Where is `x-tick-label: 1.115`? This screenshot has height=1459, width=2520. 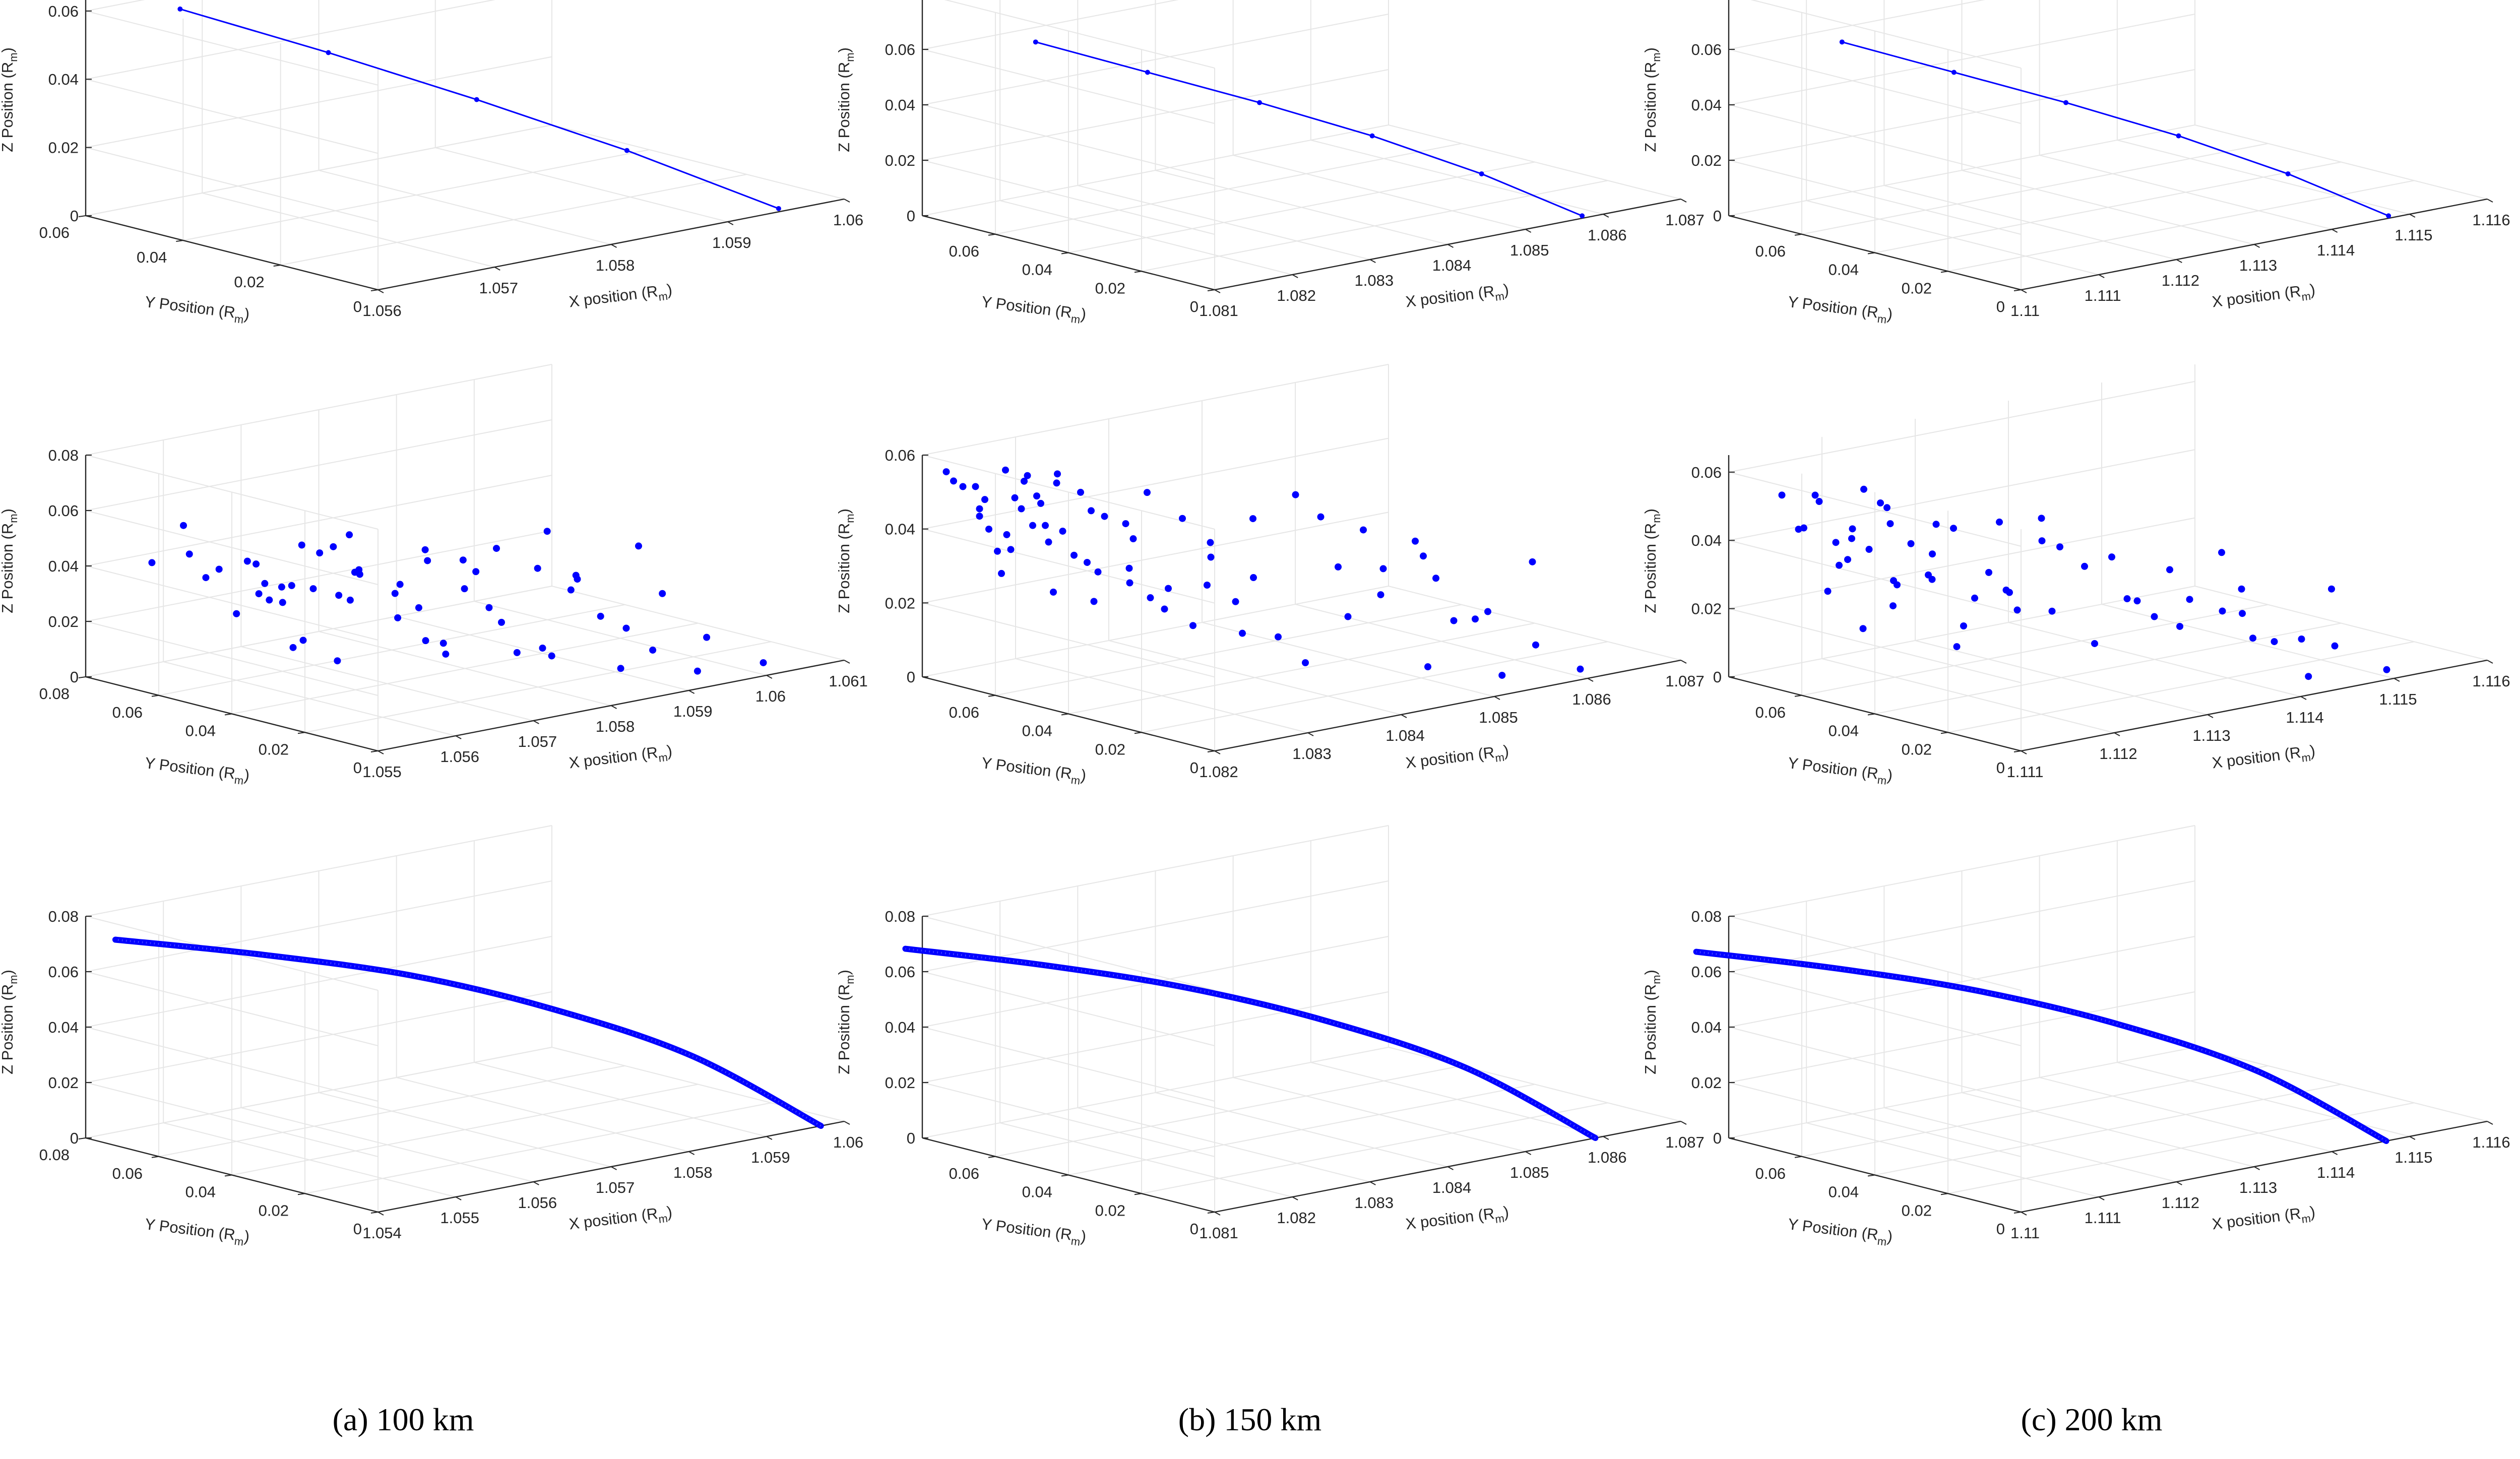
x-tick-label: 1.115 is located at coordinates (2413, 1157).